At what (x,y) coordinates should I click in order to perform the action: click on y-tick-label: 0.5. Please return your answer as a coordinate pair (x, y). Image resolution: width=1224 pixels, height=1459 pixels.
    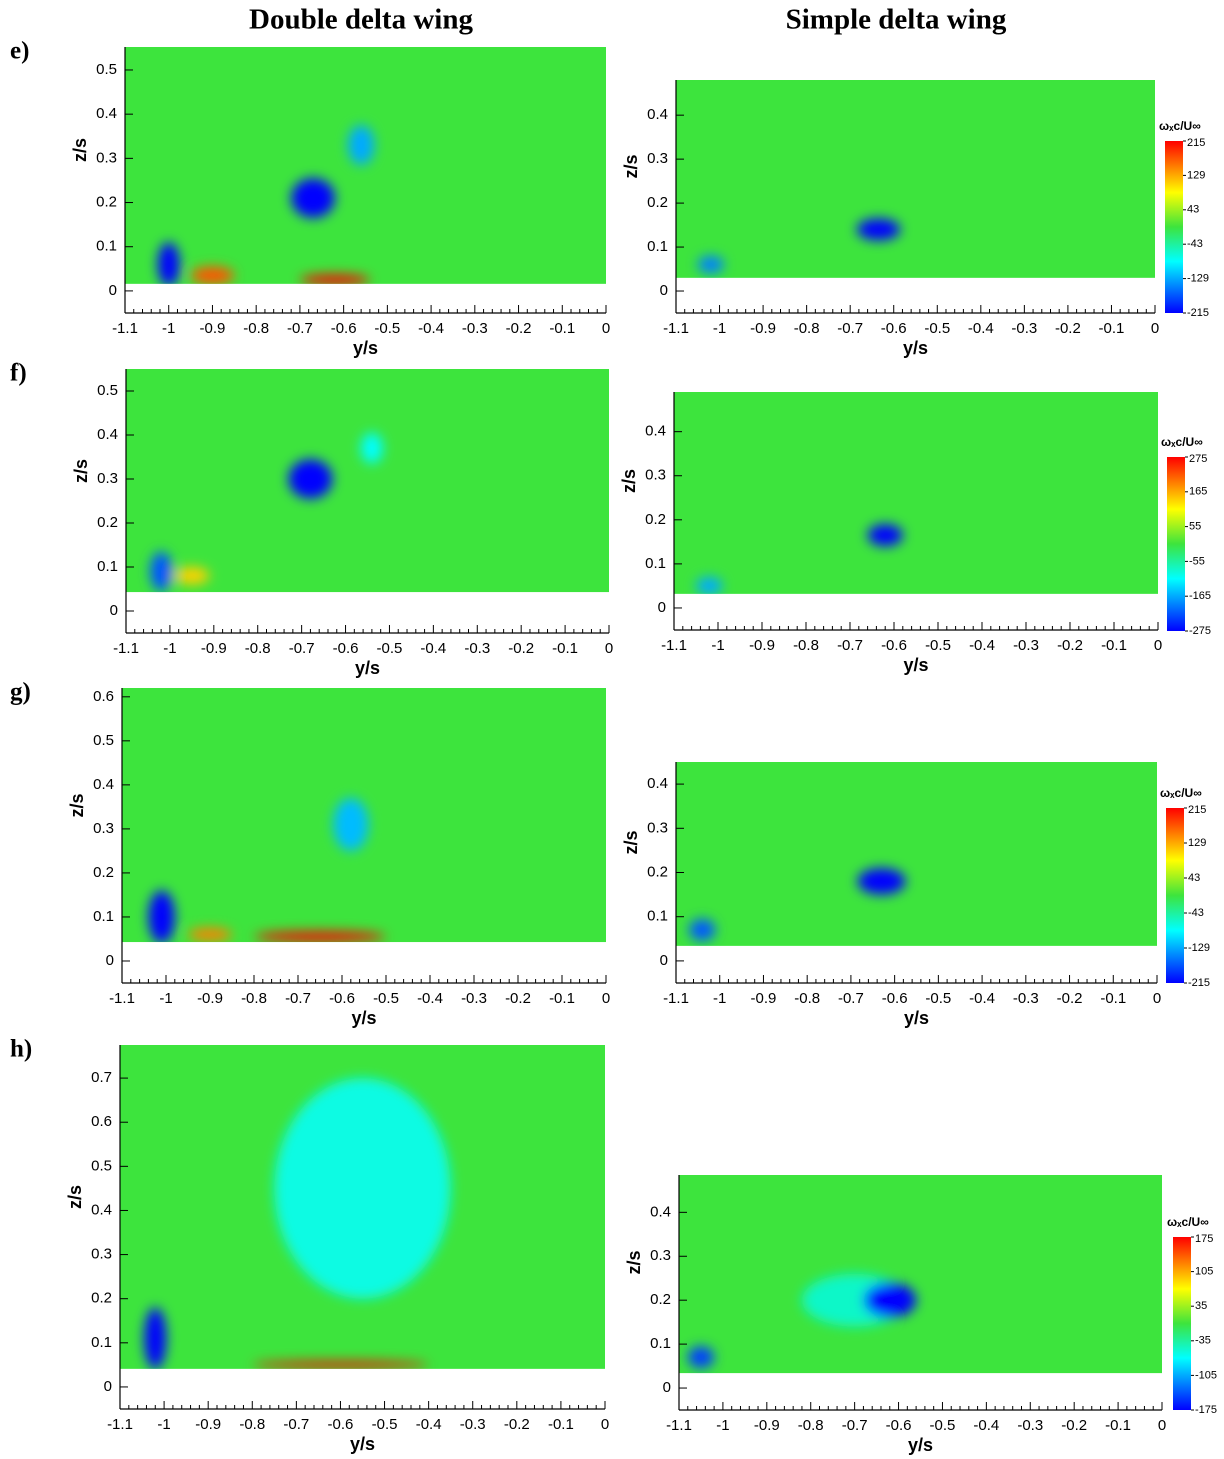
    Looking at the image, I should click on (107, 390).